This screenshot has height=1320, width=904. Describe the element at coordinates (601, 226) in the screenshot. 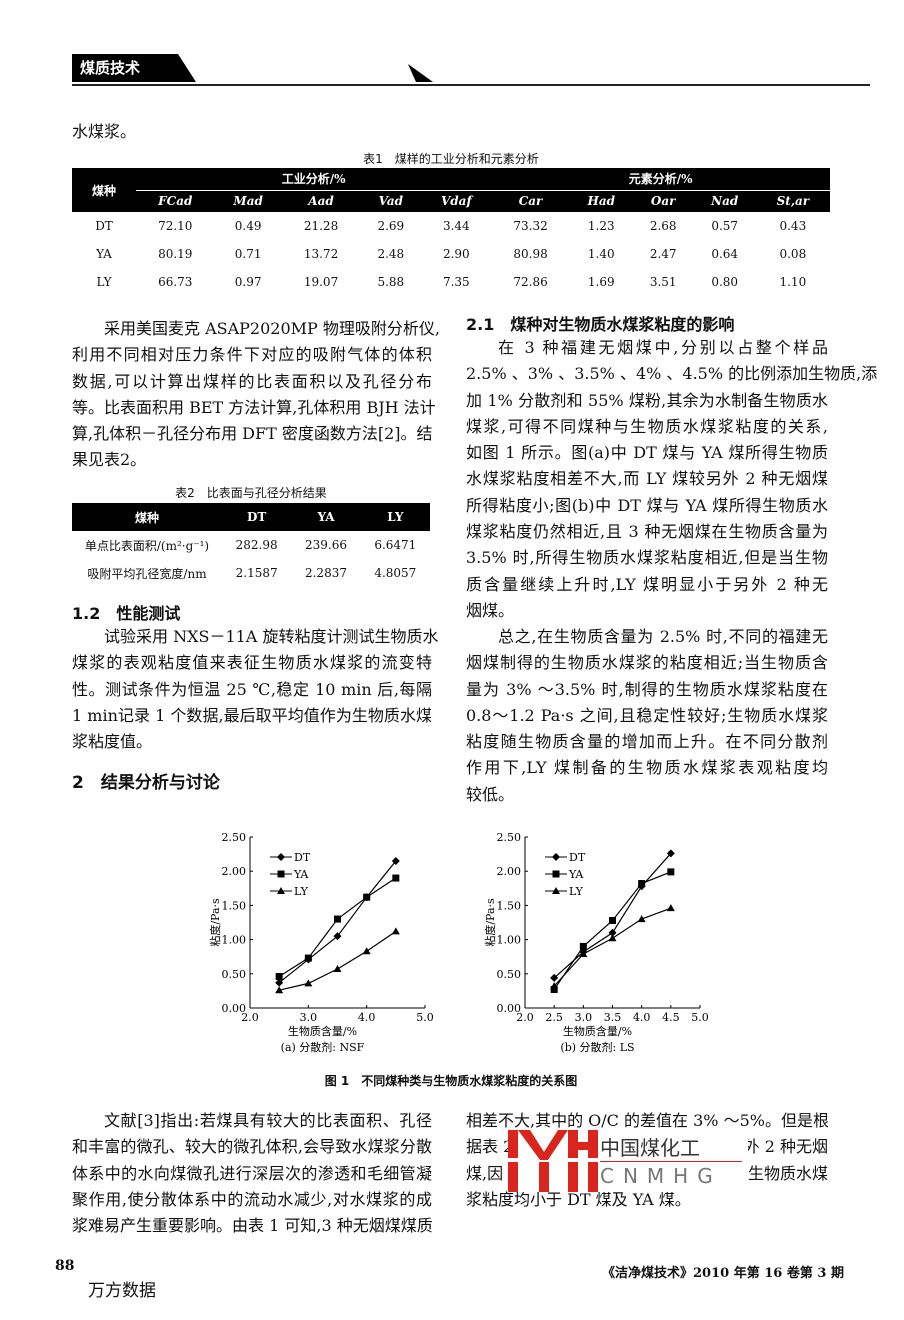

I see `table-cell: 1.23` at that location.